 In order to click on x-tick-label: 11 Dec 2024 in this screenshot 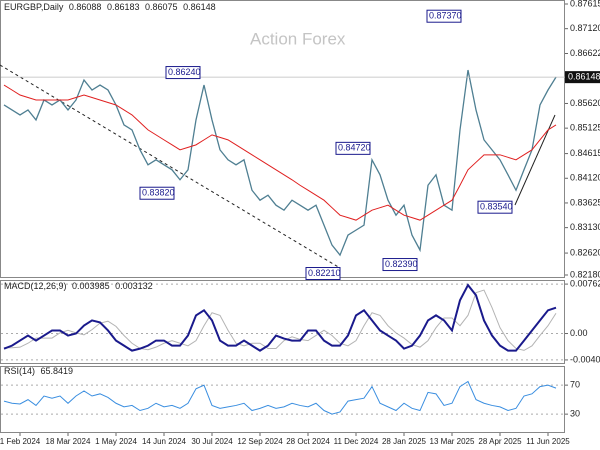, I will do `click(356, 441)`.